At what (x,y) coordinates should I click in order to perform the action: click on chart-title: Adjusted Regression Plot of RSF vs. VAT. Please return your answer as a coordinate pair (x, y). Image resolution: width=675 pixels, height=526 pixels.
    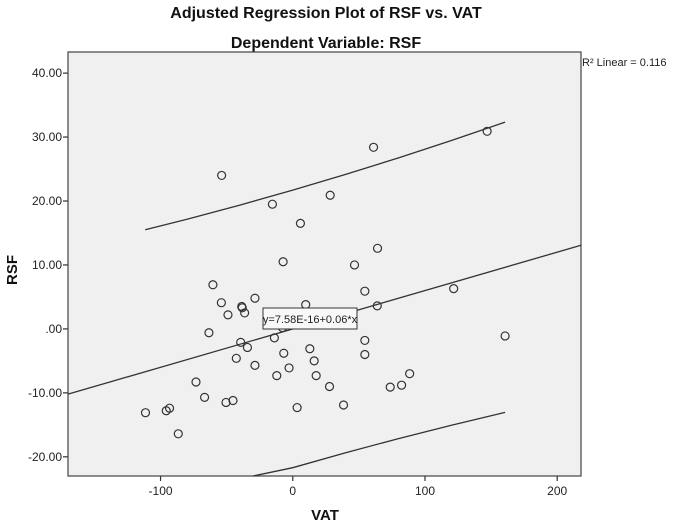
    Looking at the image, I should click on (326, 13).